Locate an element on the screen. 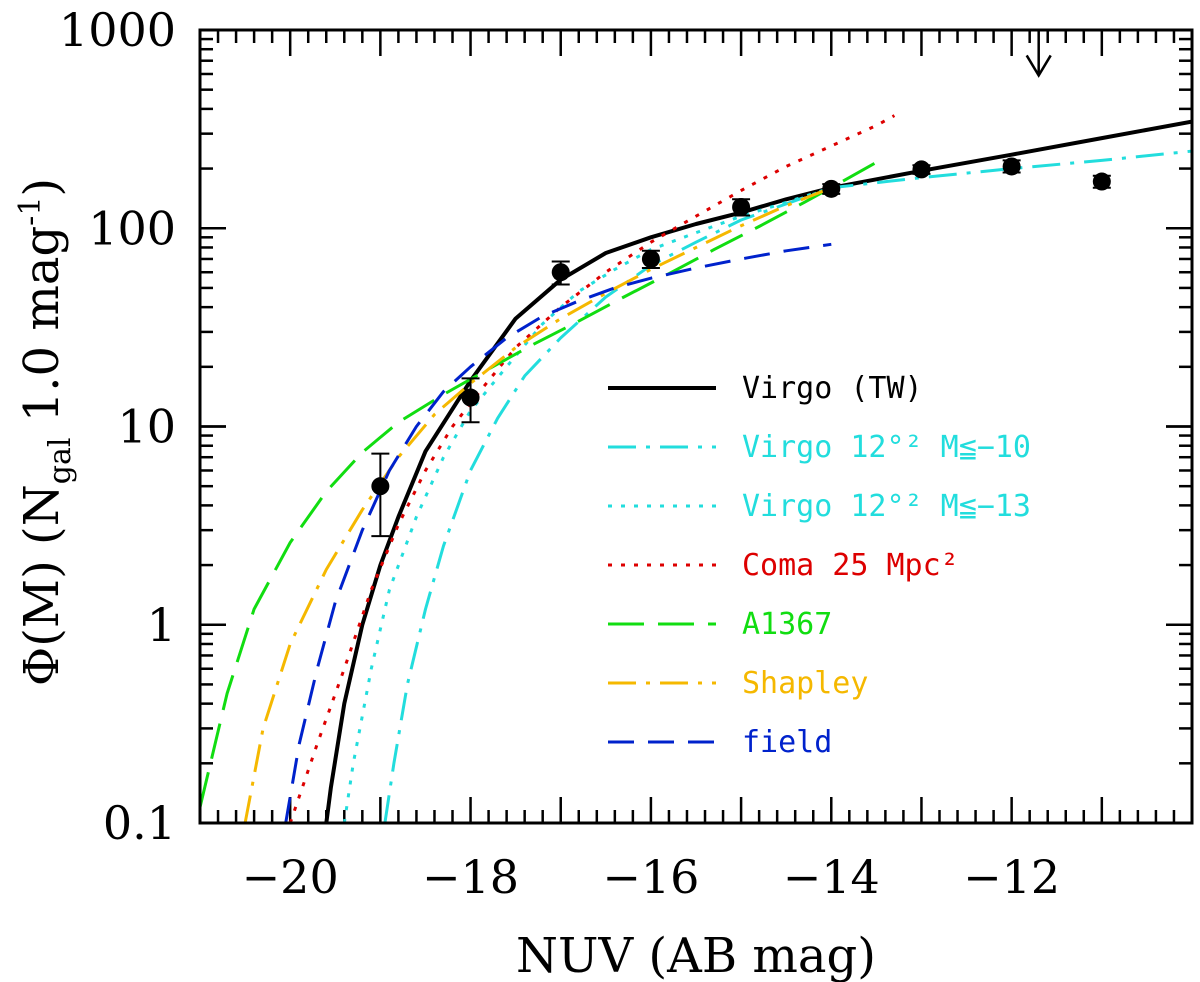 This screenshot has height=982, width=1200. x-tick-label: −12 is located at coordinates (1011, 877).